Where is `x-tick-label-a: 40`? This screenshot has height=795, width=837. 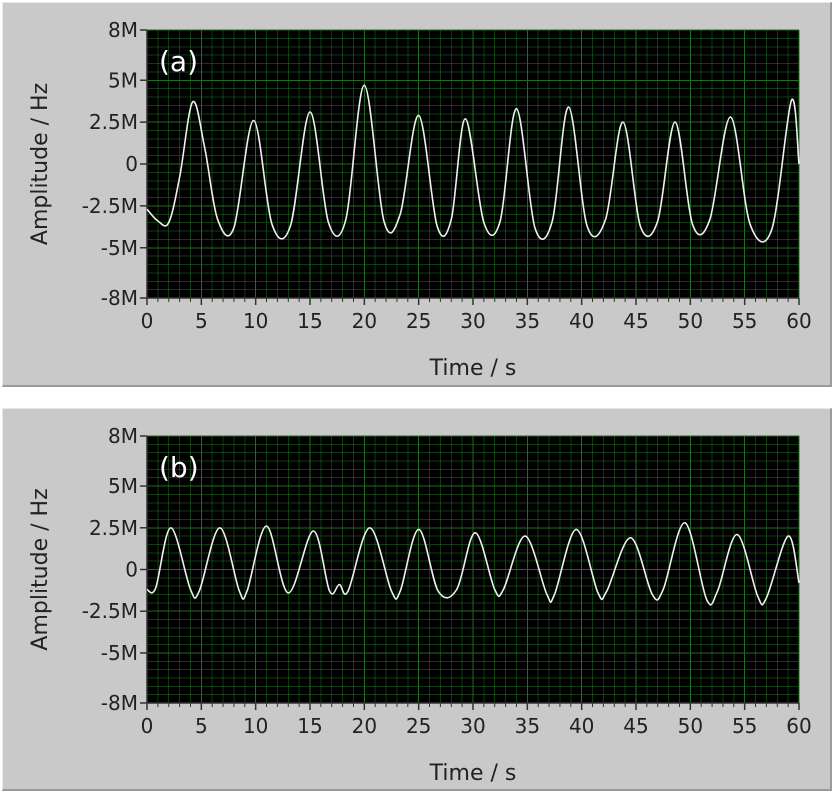
x-tick-label-a: 40 is located at coordinates (581, 321).